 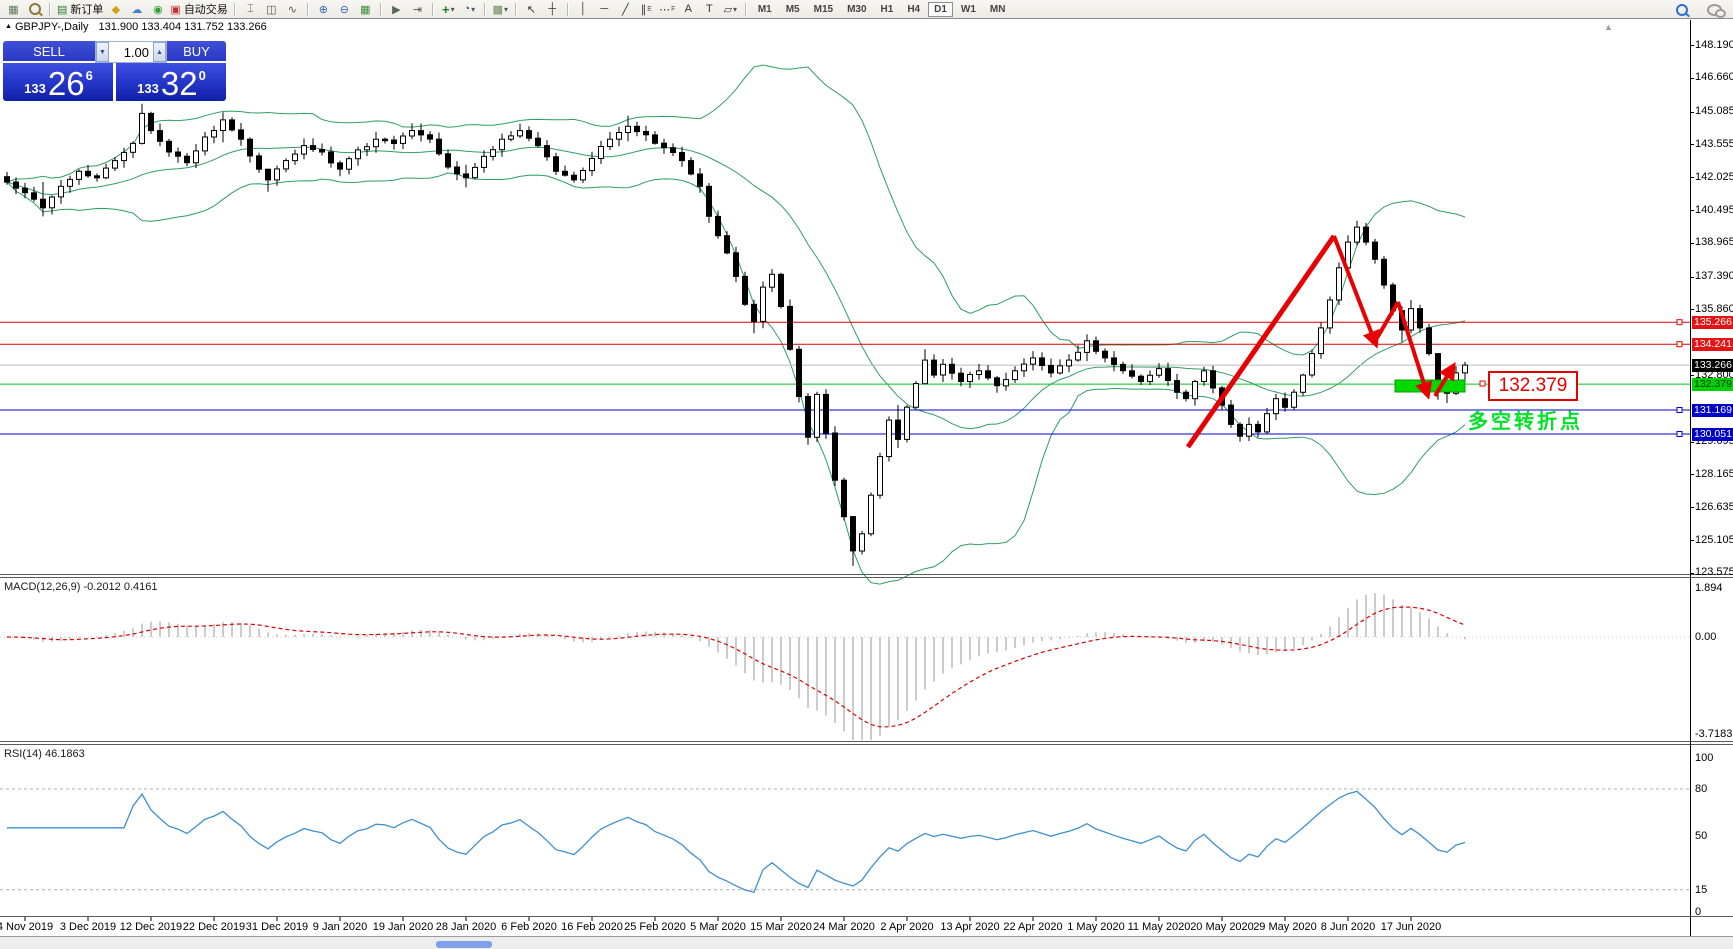 I want to click on bar-chart-mode-icon: ⌶, so click(x=250, y=8).